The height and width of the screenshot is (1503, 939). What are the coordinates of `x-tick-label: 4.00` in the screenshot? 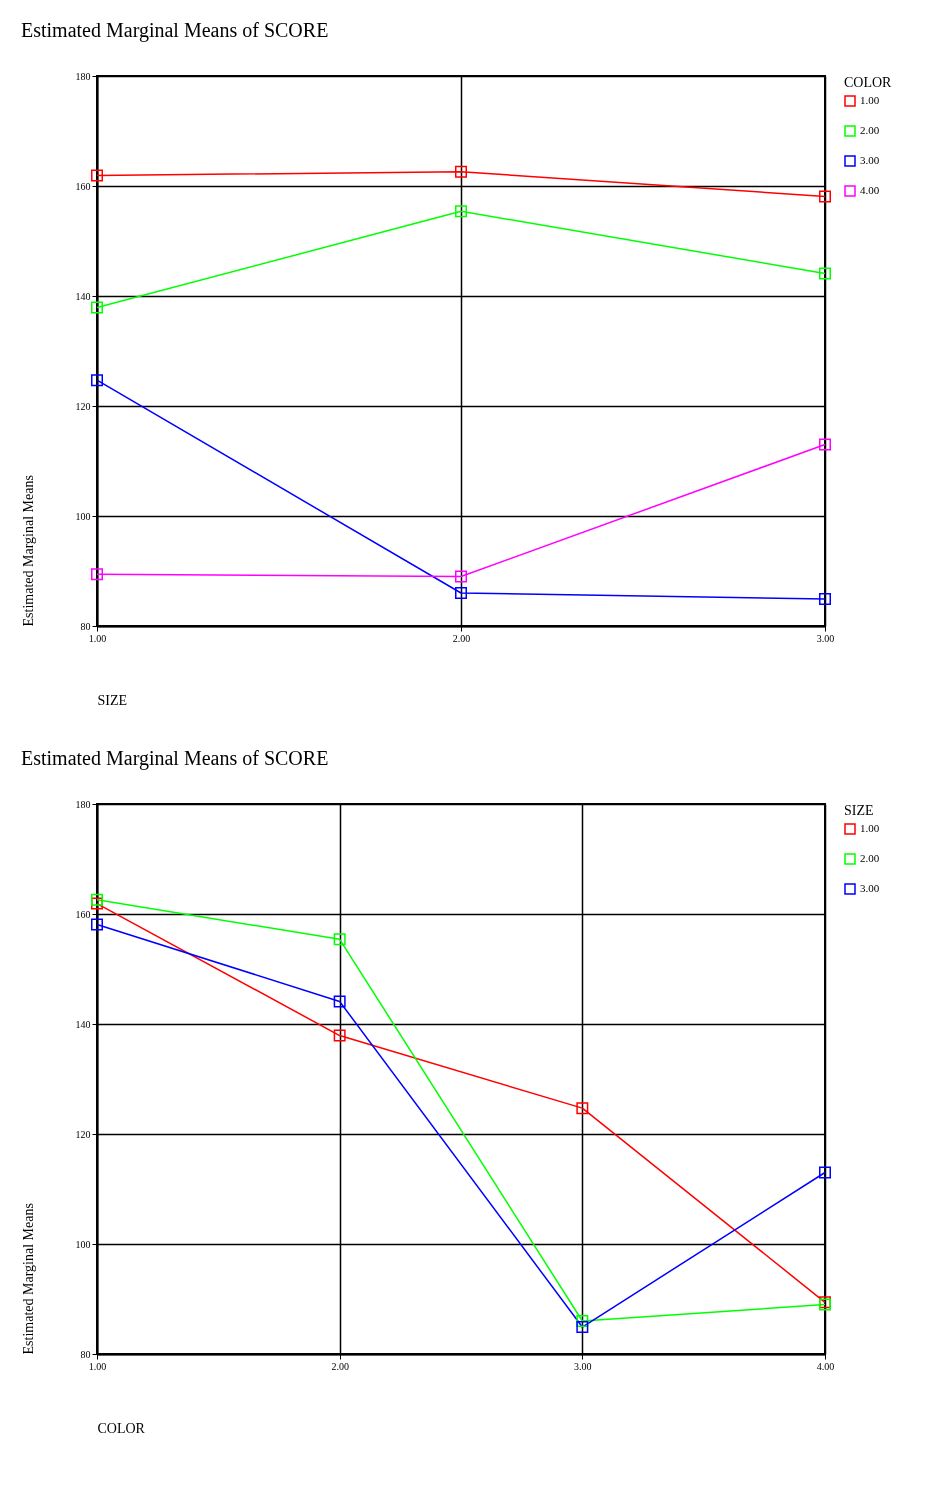 It's located at (825, 1366).